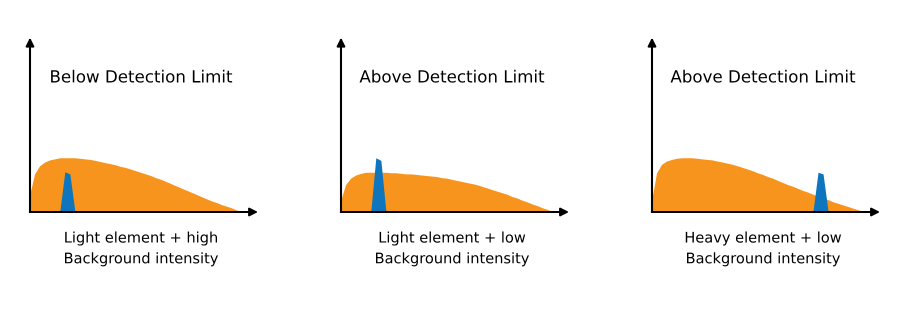 This screenshot has width=900, height=321. What do you see at coordinates (452, 248) in the screenshot?
I see `x-axis-title: Light element + low Background intensity` at bounding box center [452, 248].